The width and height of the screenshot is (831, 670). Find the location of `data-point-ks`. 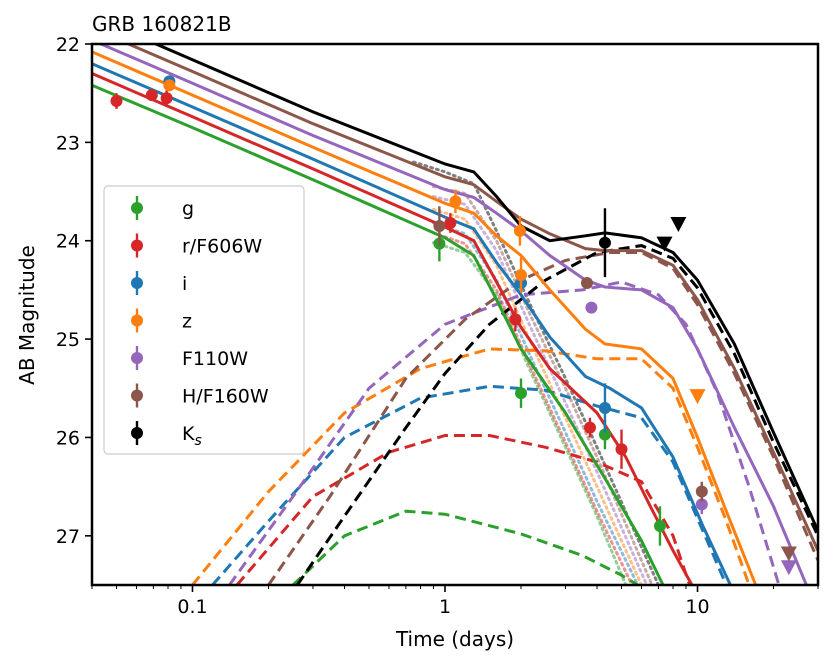

data-point-ks is located at coordinates (604, 242).